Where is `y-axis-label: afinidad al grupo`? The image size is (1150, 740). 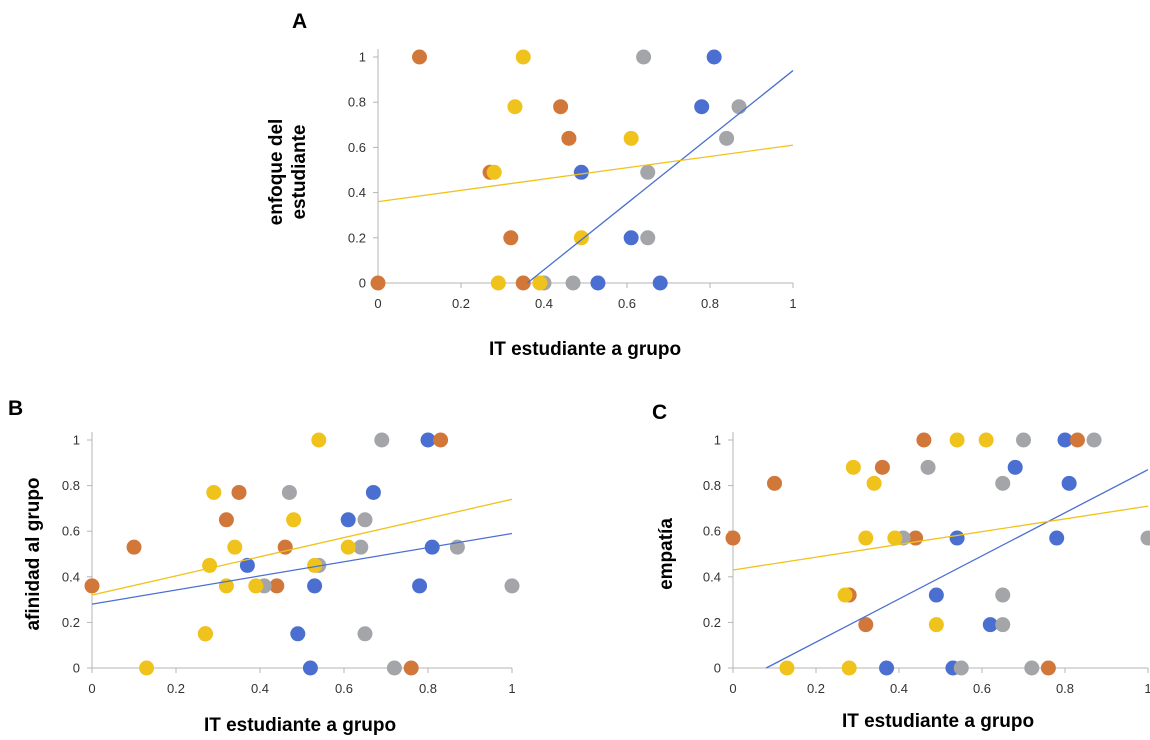 y-axis-label: afinidad al grupo is located at coordinates (33, 553).